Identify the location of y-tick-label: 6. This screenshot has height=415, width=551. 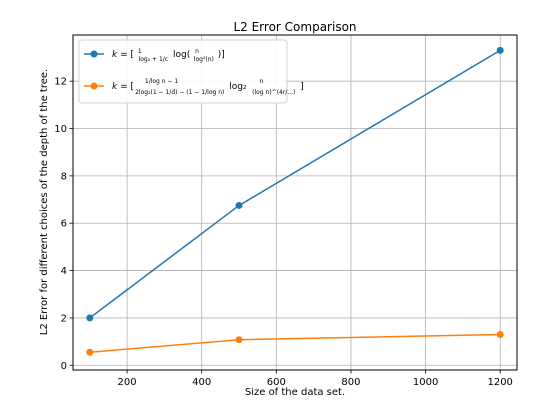
(64, 224).